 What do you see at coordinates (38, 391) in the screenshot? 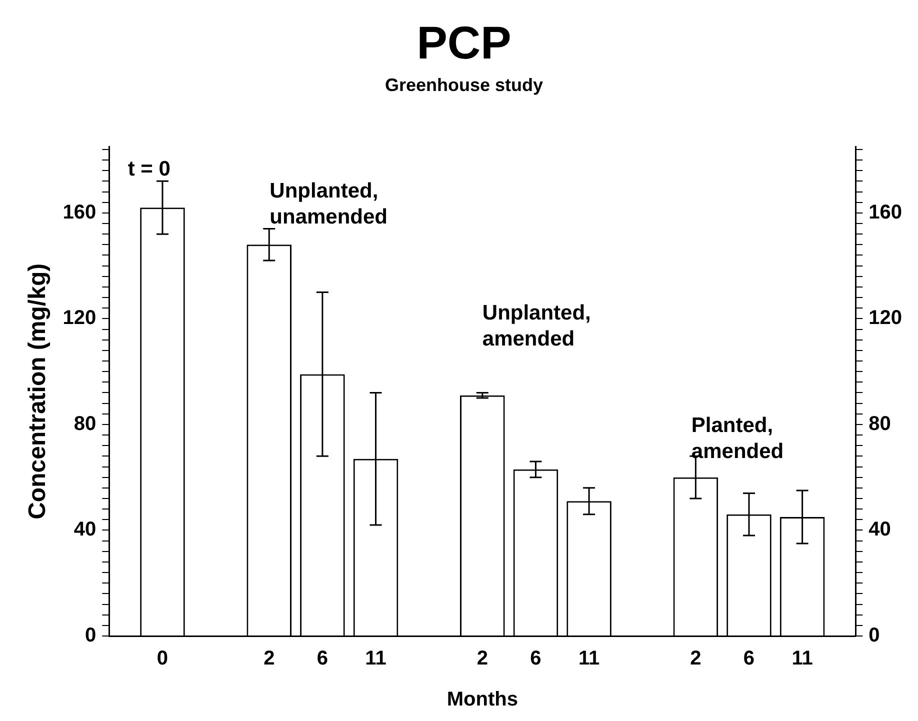
I see `y-axis-title: Concentration (mg/kg)` at bounding box center [38, 391].